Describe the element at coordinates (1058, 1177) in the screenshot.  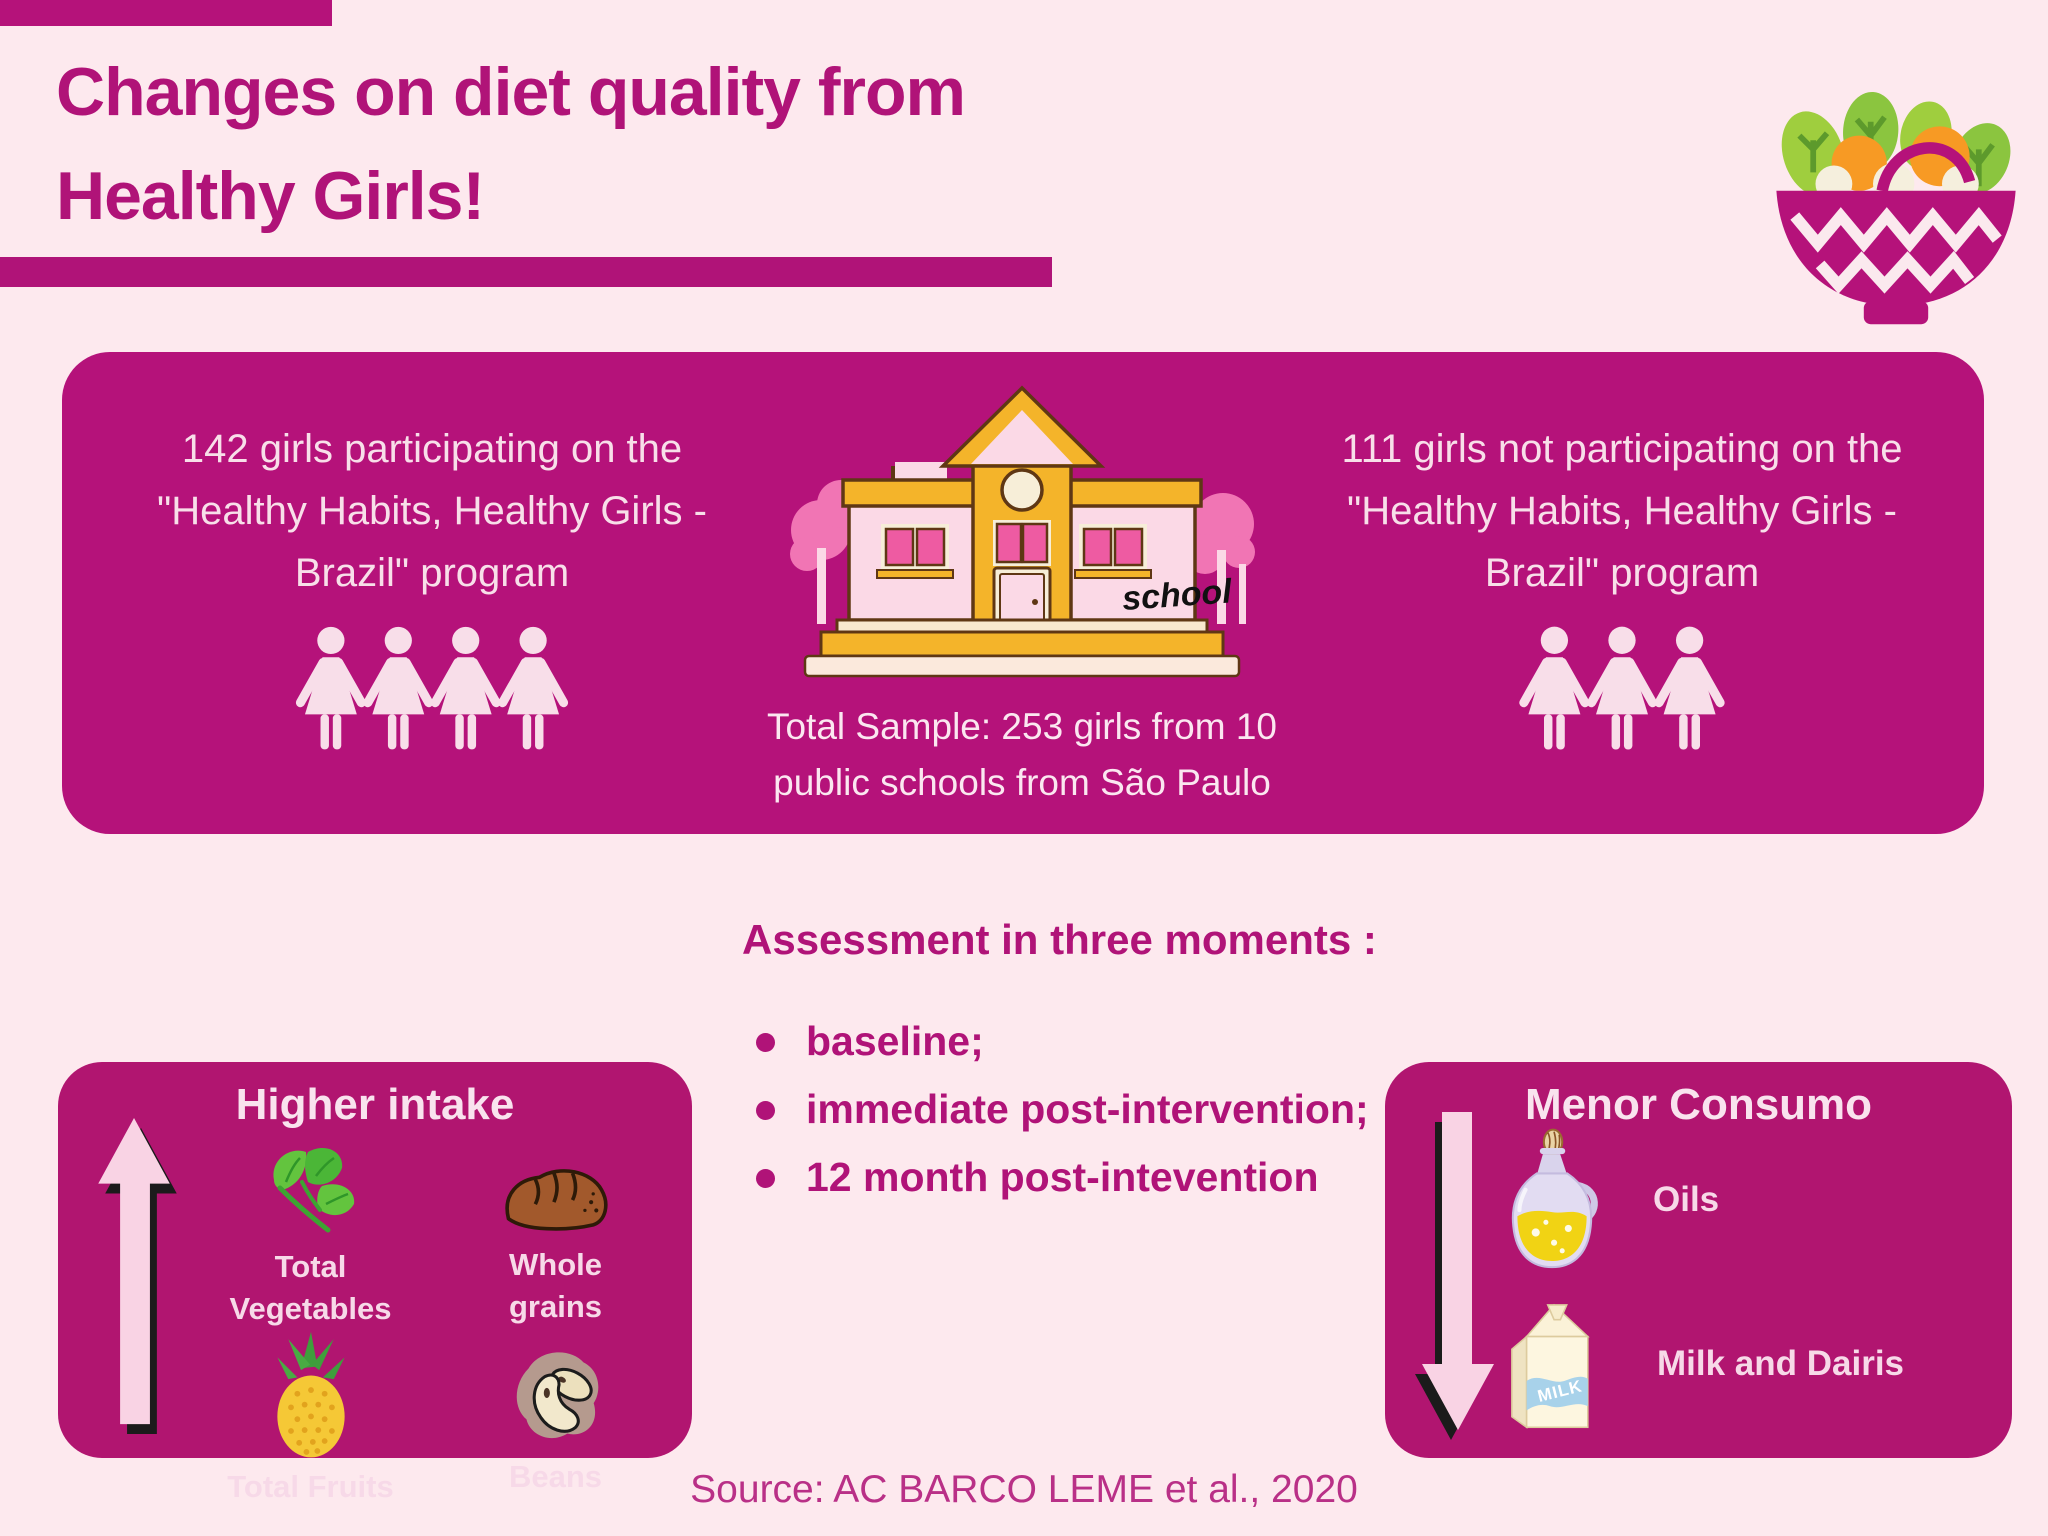
I see `assessment-bullet-12month: 12 month post-intevention` at that location.